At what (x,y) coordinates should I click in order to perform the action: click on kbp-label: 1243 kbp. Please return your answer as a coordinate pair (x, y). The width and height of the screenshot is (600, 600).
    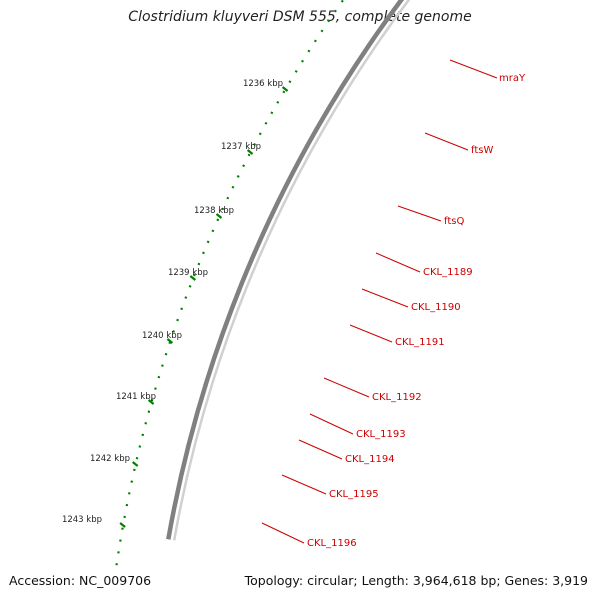
    Looking at the image, I should click on (82, 520).